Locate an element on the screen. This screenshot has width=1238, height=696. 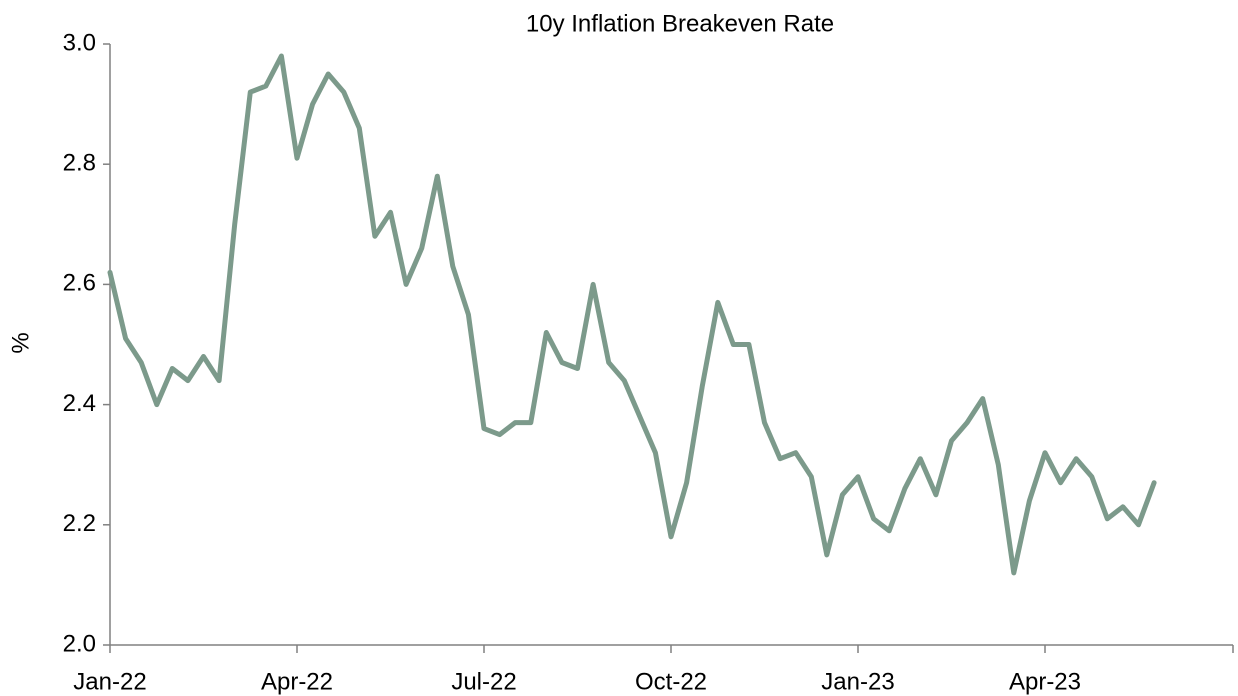
chart-title: 10y Inflation Breakeven Rate is located at coordinates (680, 23).